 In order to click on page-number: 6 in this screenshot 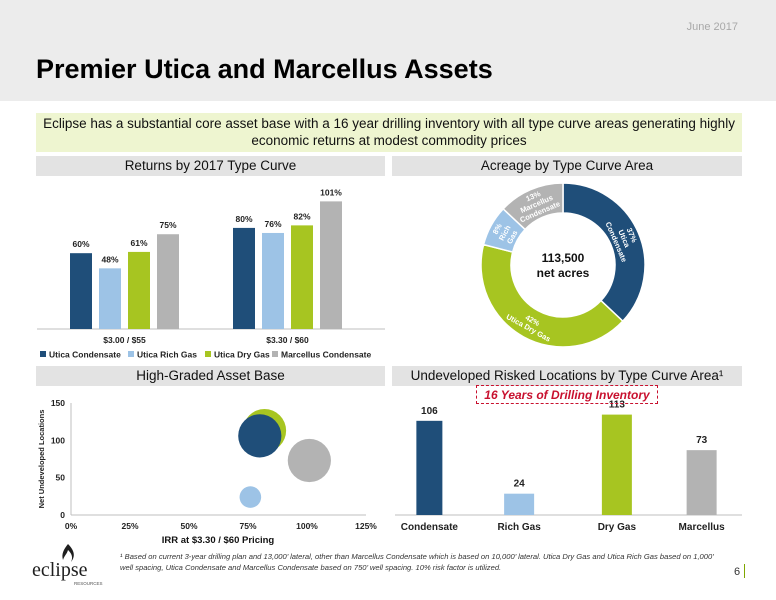, I will do `click(737, 572)`.